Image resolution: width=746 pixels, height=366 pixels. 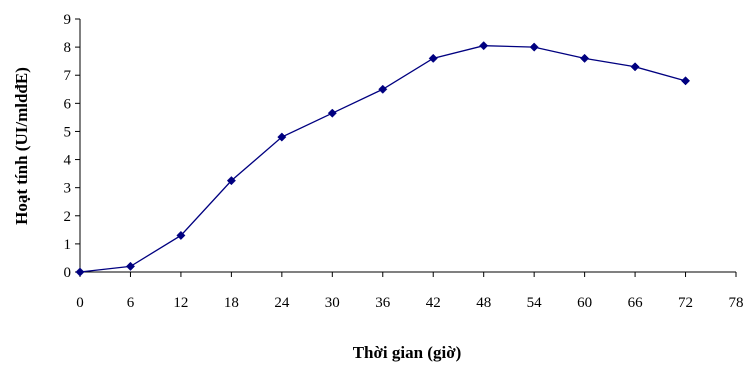 I want to click on y-tick-label: 2, so click(x=68, y=217).